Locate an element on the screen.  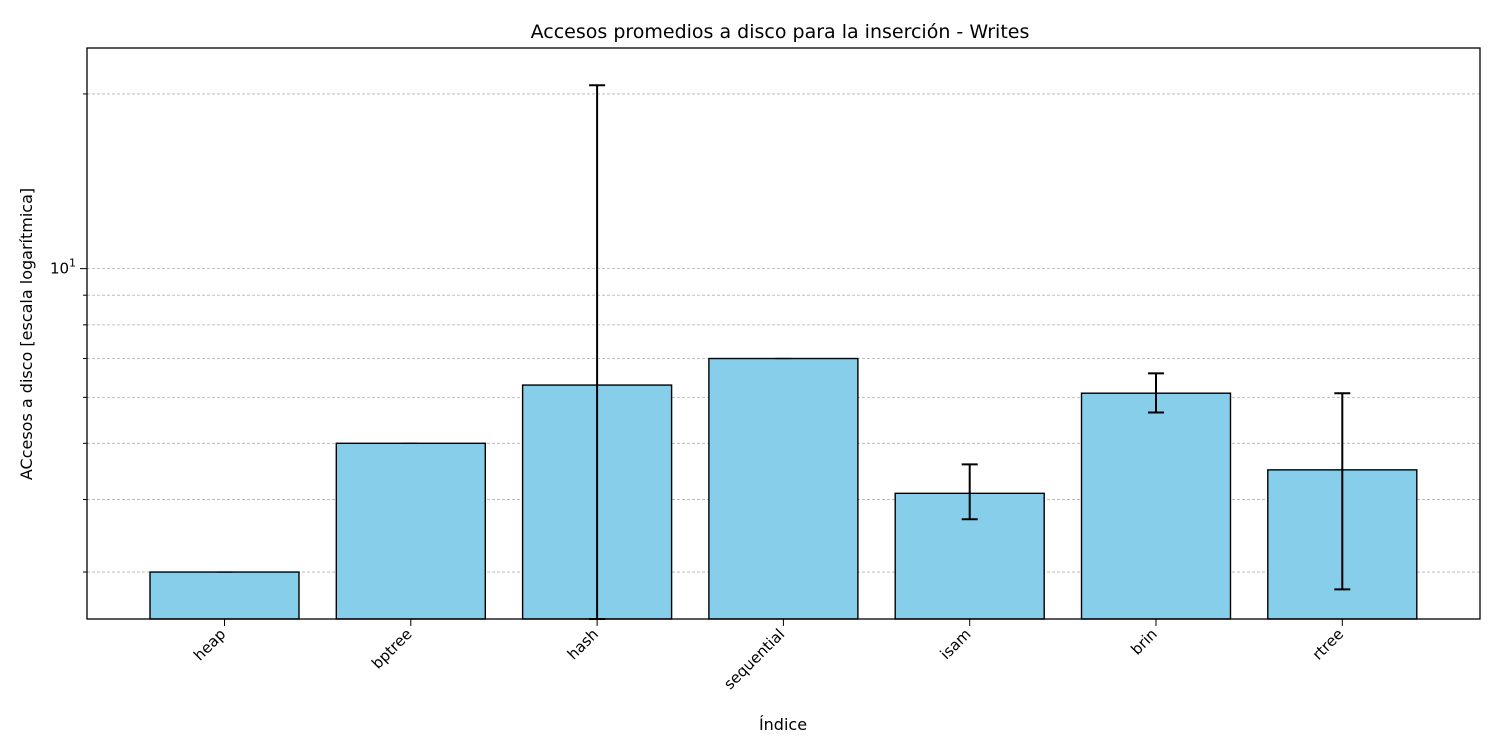
y-axis-label: ACcesos a disco [escala logarítmica] is located at coordinates (26, 334).